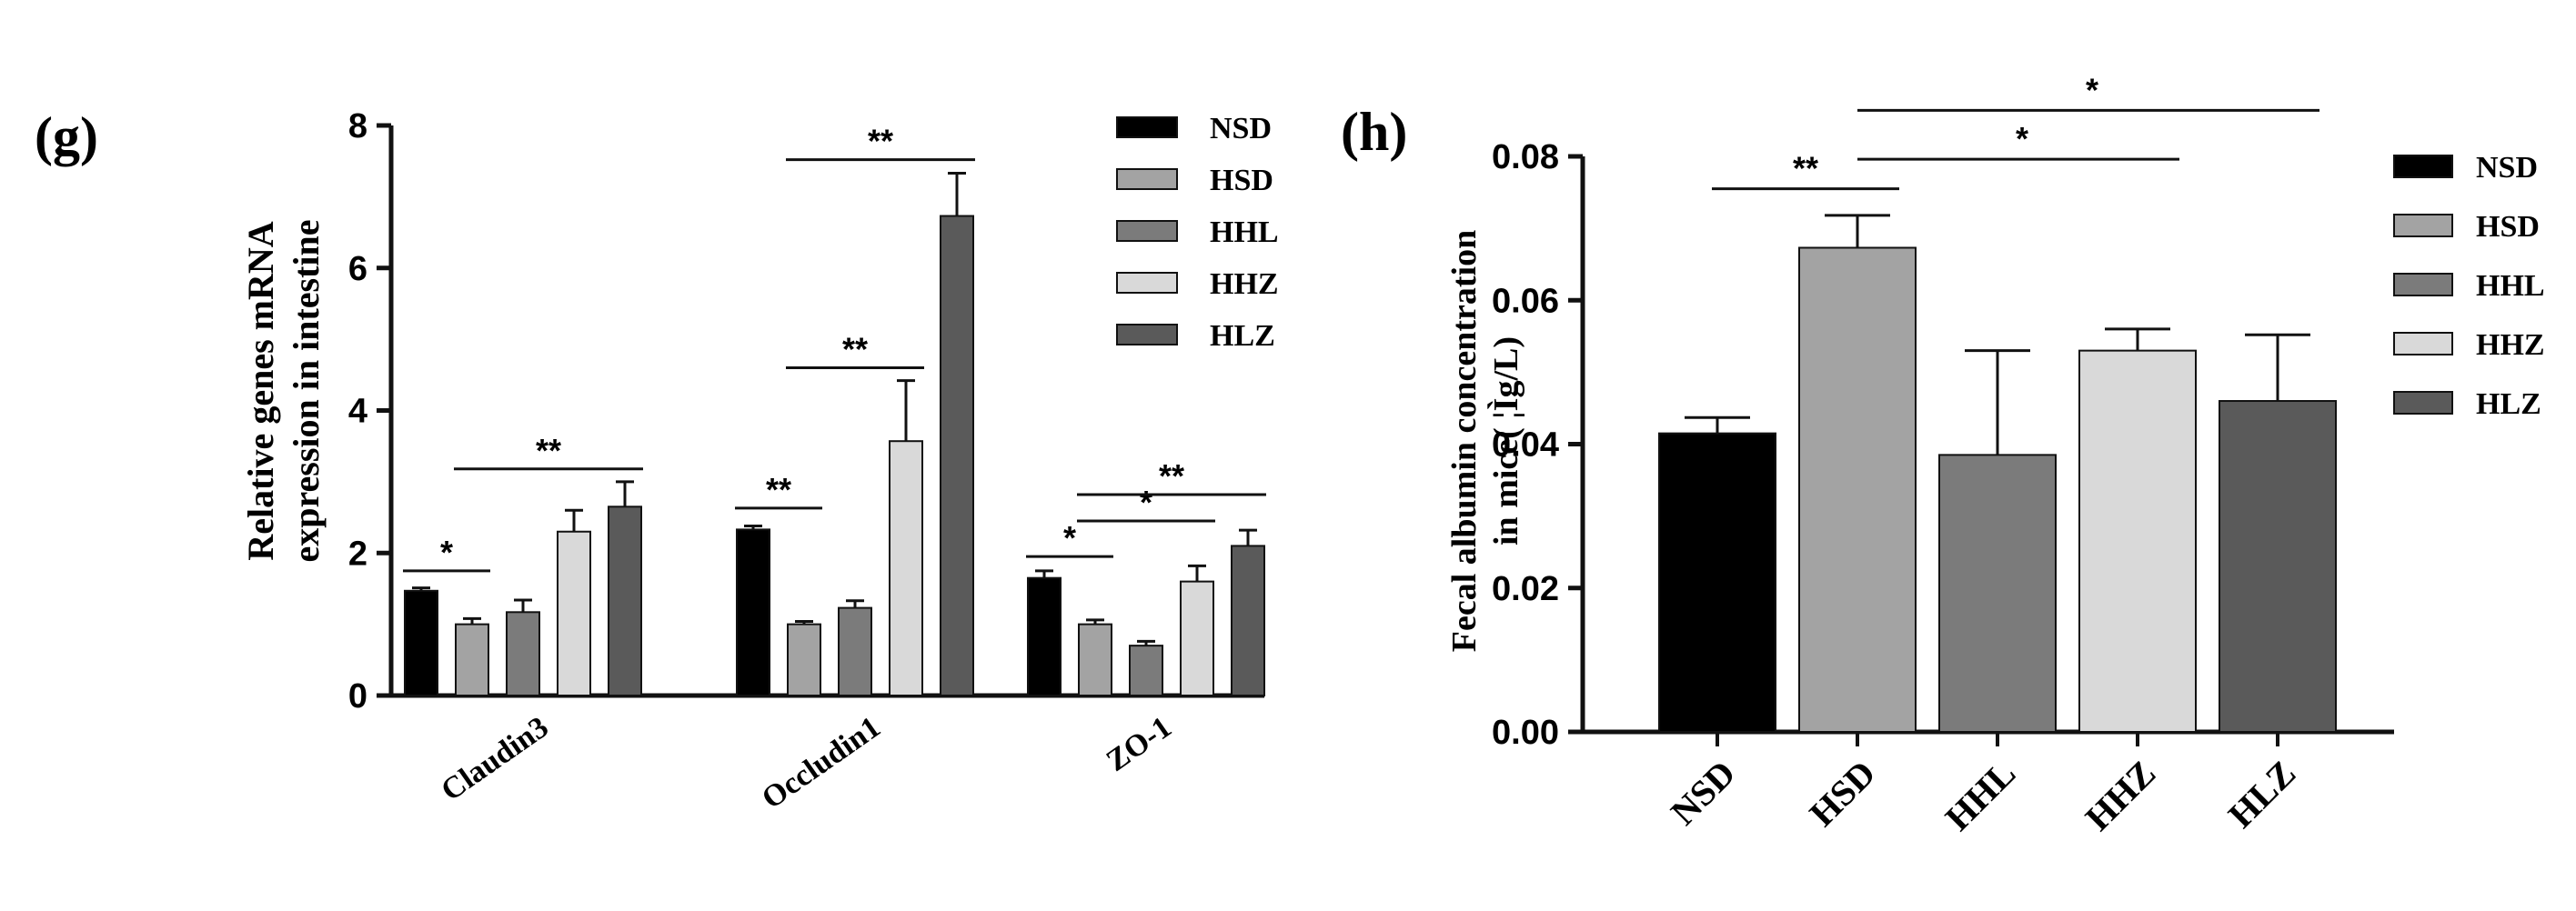 This screenshot has width=2576, height=911. What do you see at coordinates (2469, 286) in the screenshot?
I see `legend-h: NSD HSD HHL HHZ HLZ` at bounding box center [2469, 286].